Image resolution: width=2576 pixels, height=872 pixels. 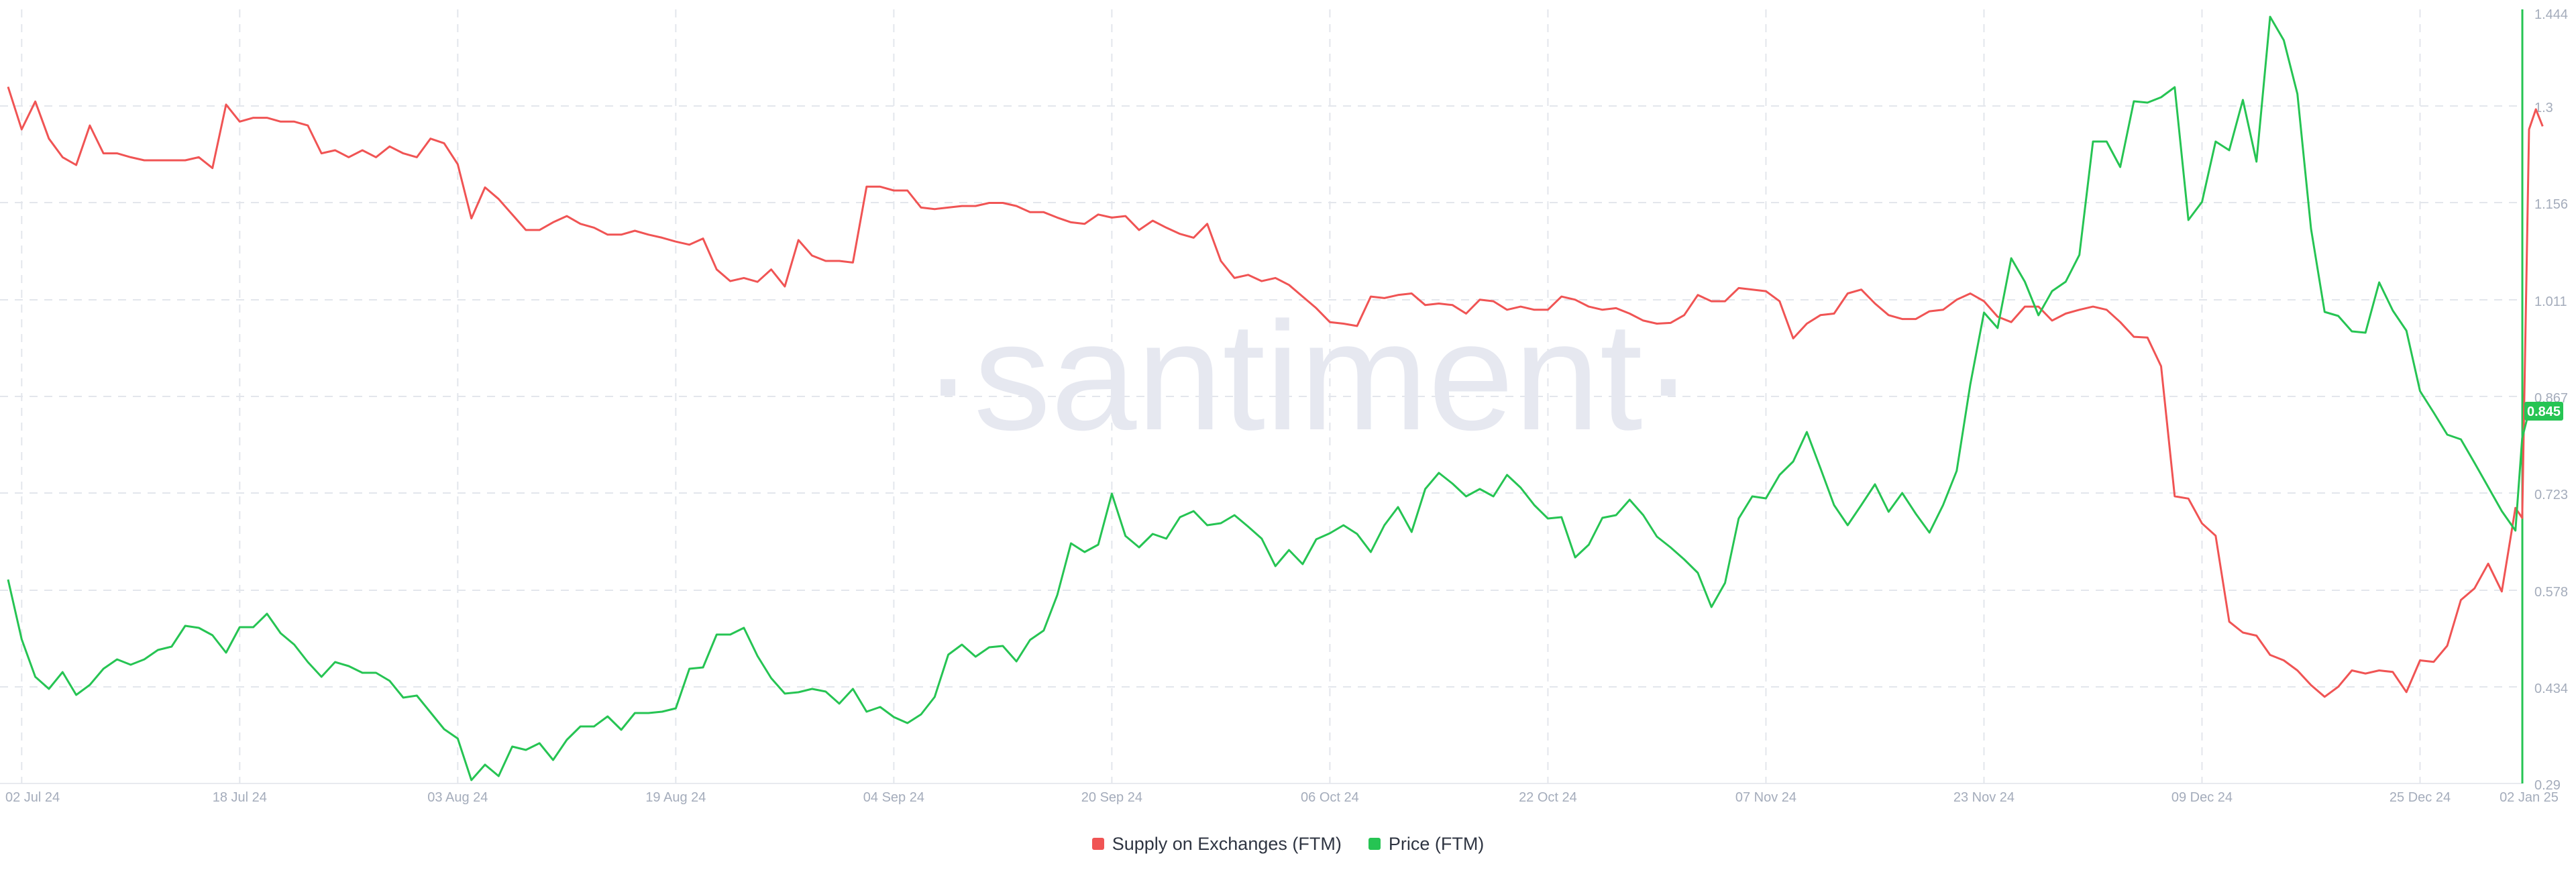 I want to click on price-tick-label: 0.434, so click(x=2551, y=689).